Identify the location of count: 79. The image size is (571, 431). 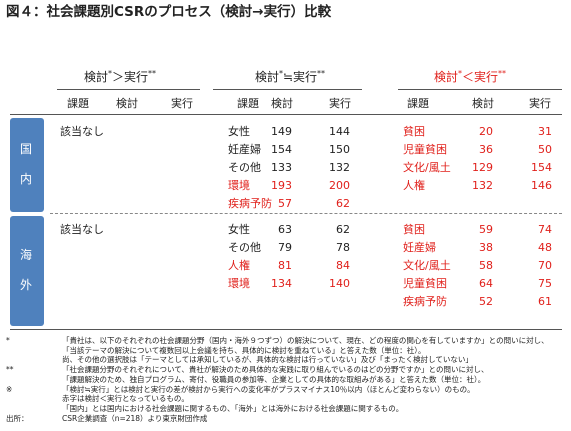
(285, 247).